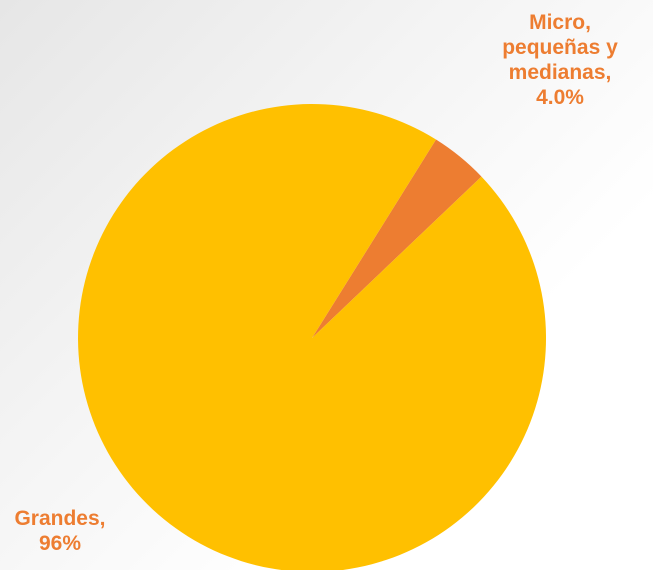 The width and height of the screenshot is (653, 570). Describe the element at coordinates (560, 22) in the screenshot. I see `data-label-micro-line-1: Micro,` at that location.